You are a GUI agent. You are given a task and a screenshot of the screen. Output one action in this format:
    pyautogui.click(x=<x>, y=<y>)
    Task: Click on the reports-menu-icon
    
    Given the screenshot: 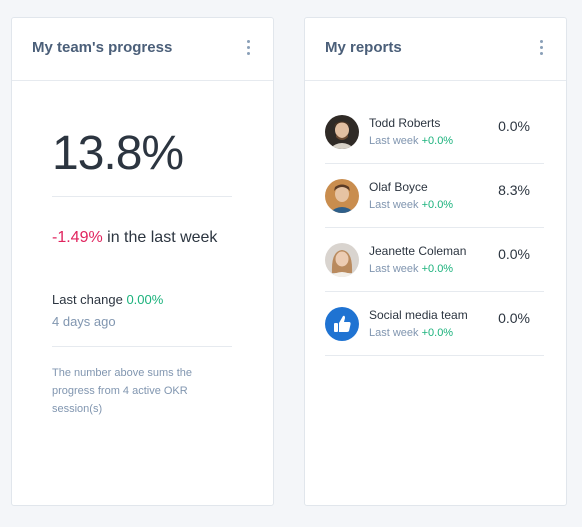 What is the action you would take?
    pyautogui.click(x=541, y=50)
    